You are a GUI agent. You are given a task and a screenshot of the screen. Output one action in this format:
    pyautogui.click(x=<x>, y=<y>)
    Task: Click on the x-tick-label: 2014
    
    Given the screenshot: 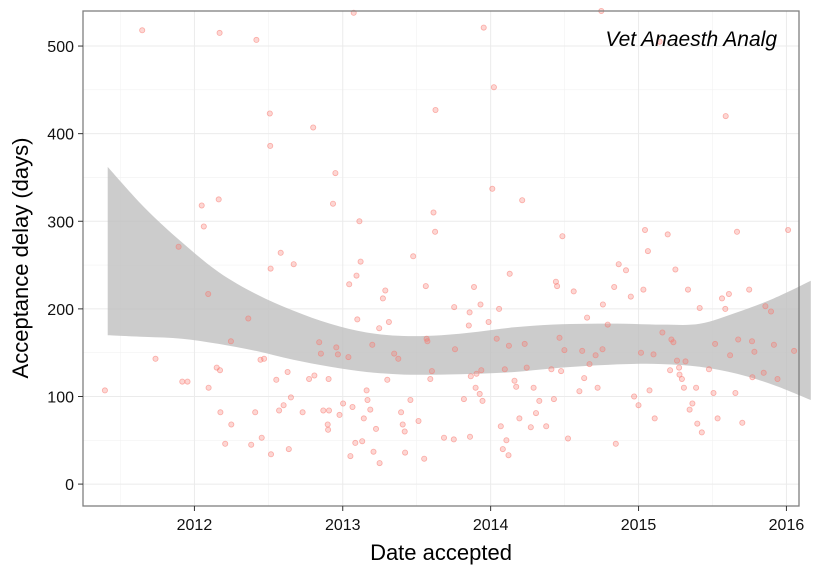 What is the action you would take?
    pyautogui.click(x=491, y=525)
    